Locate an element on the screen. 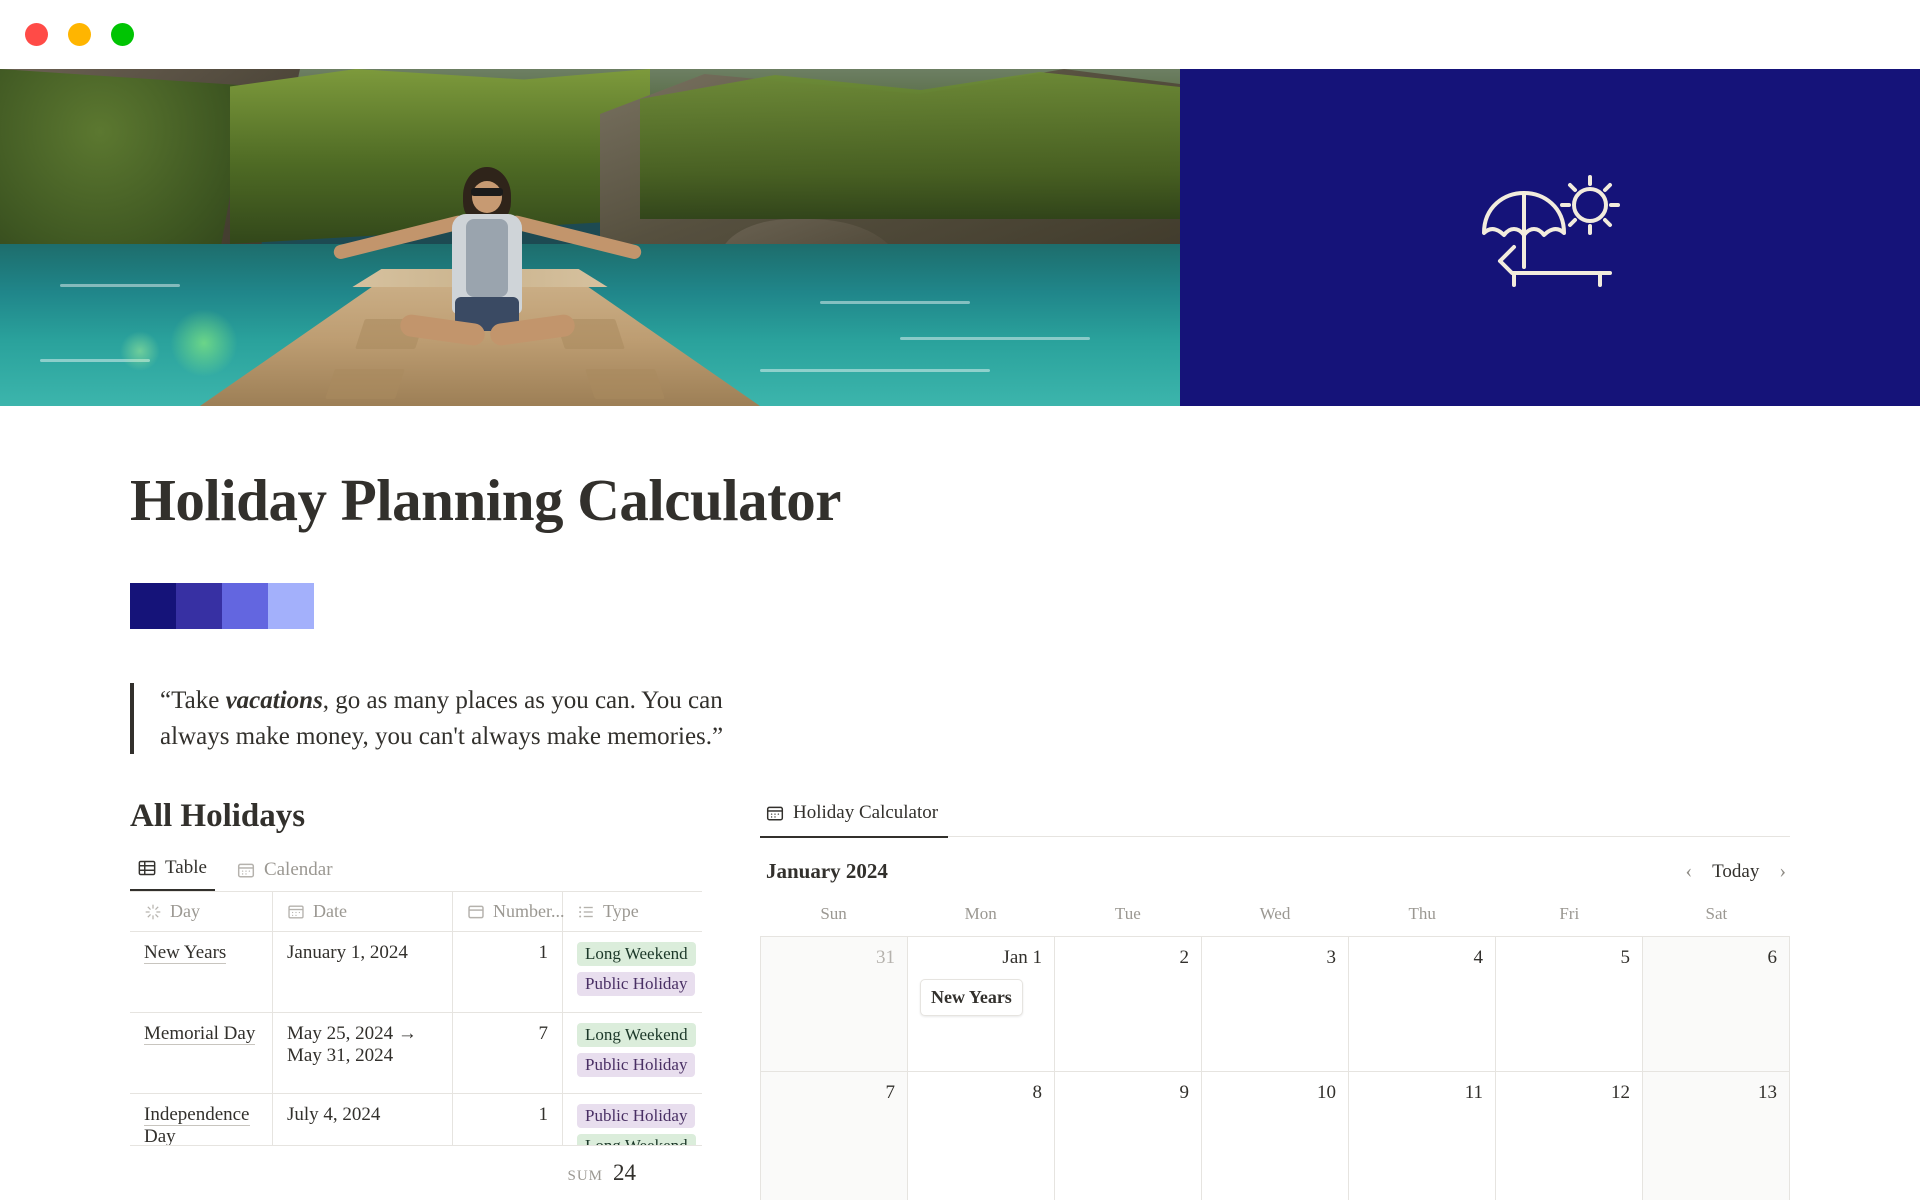  banner-icon-panel is located at coordinates (1550, 237).